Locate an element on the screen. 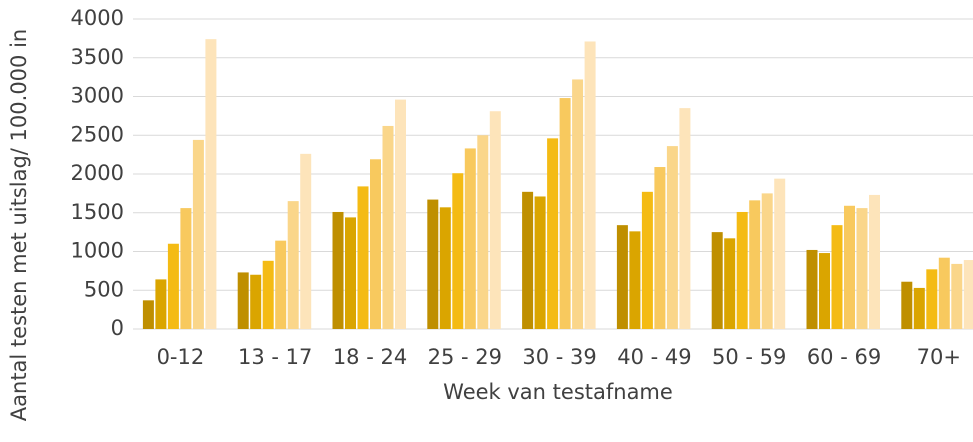 The height and width of the screenshot is (442, 973). x-tick-label: 60 - 69 is located at coordinates (844, 357).